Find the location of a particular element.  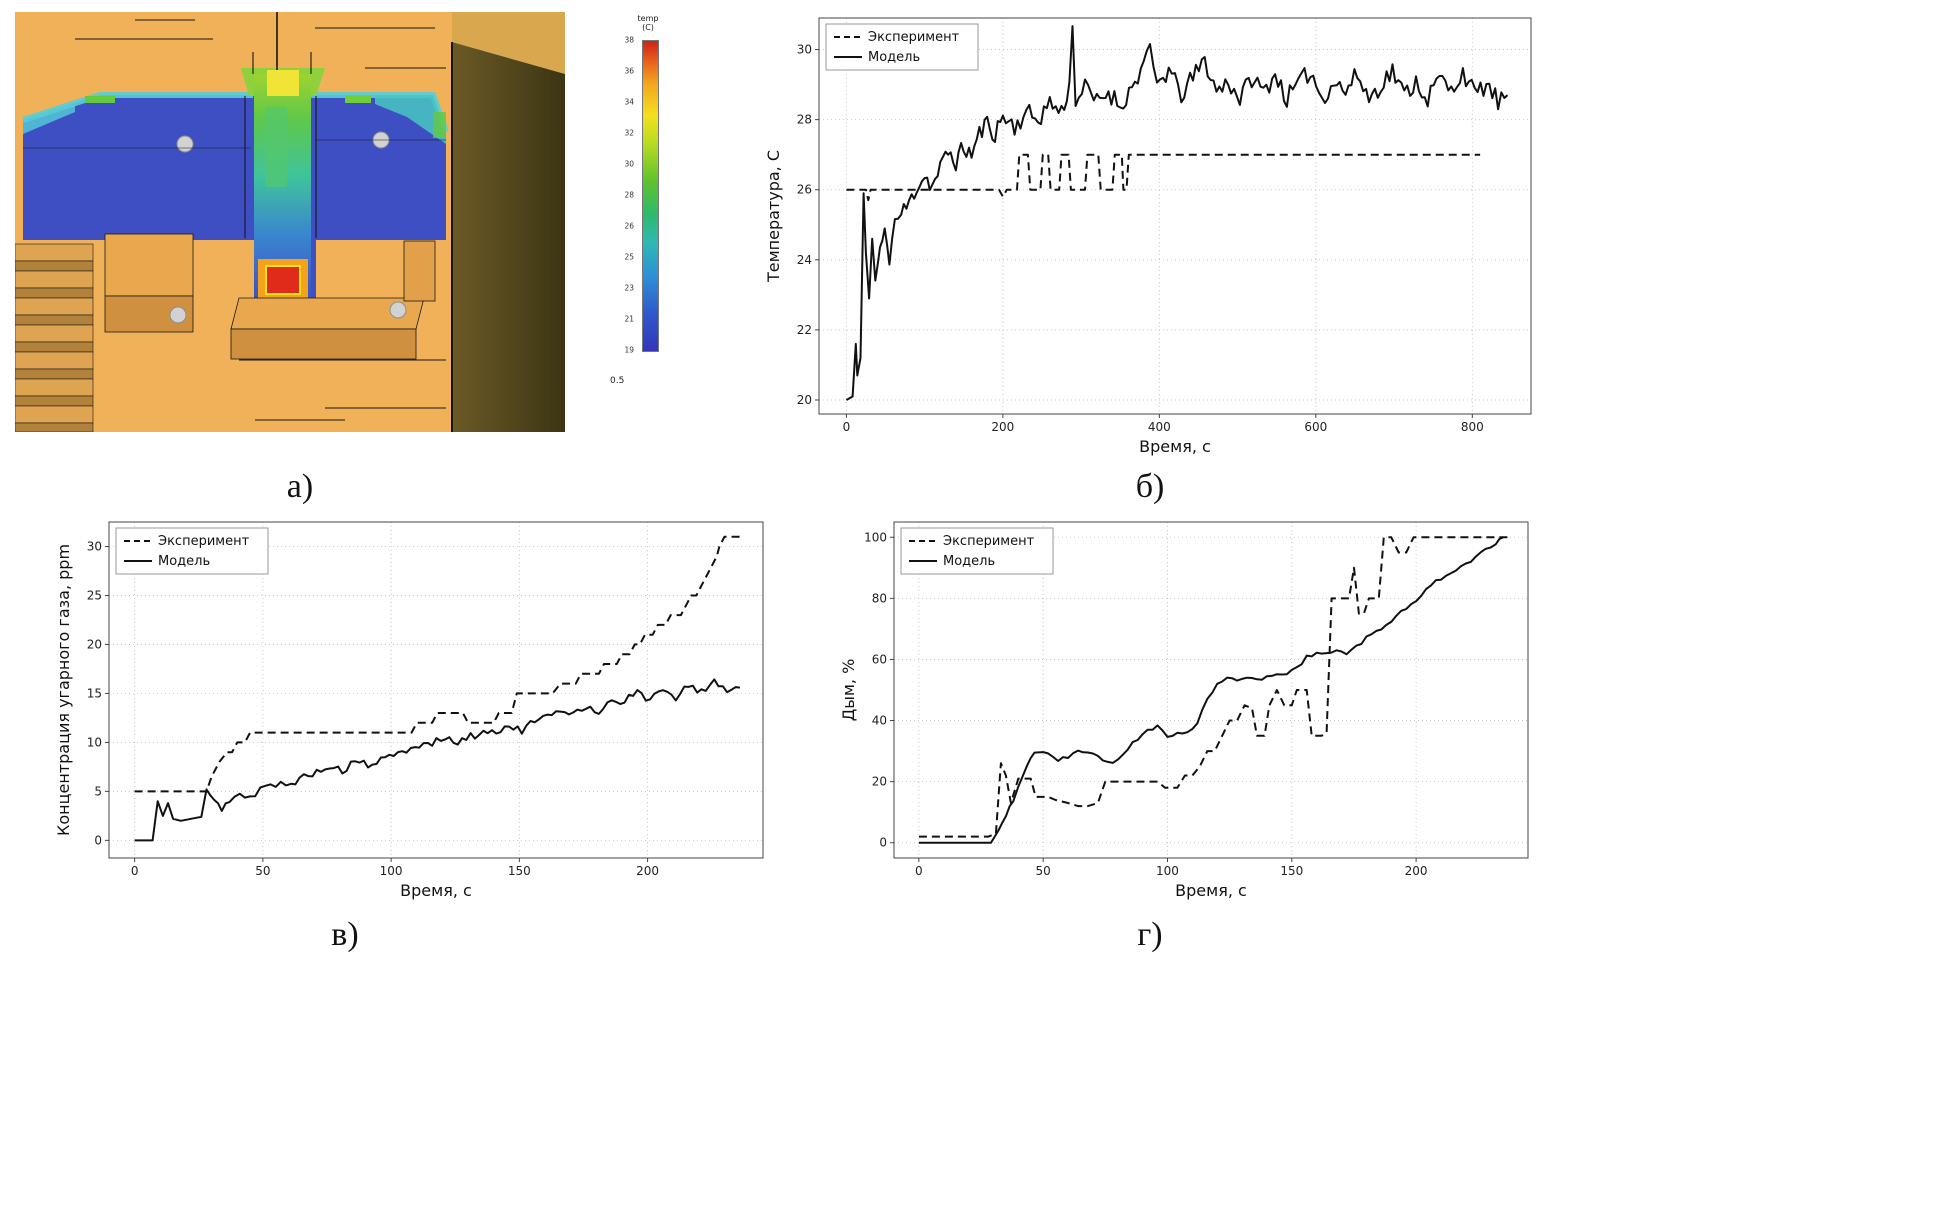

colorbar-tick: 23 is located at coordinates (629, 288).